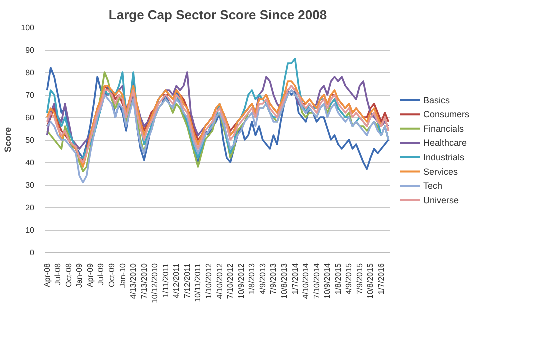 The width and height of the screenshot is (536, 341). What do you see at coordinates (111, 275) in the screenshot?
I see `x-tick-label: Oct-09` at bounding box center [111, 275].